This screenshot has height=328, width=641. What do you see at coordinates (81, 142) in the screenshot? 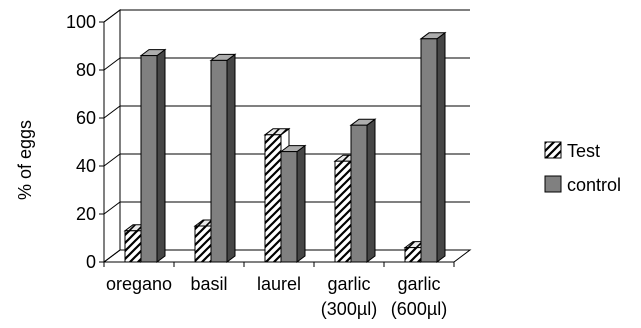
I see `y-tick-labels: 0 20 40 60 80 100` at bounding box center [81, 142].